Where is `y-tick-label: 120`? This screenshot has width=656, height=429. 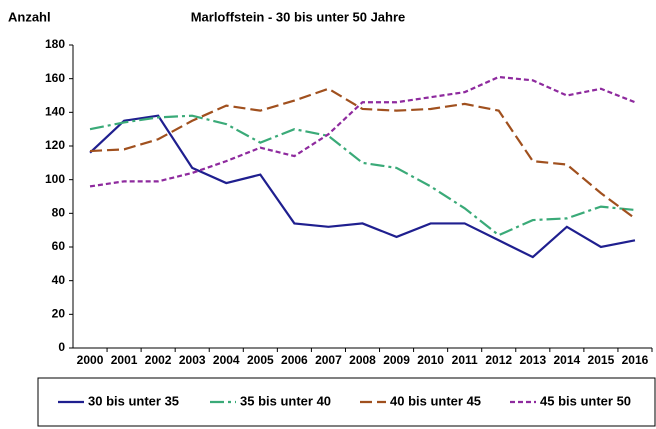 y-tick-label: 120 is located at coordinates (55, 145).